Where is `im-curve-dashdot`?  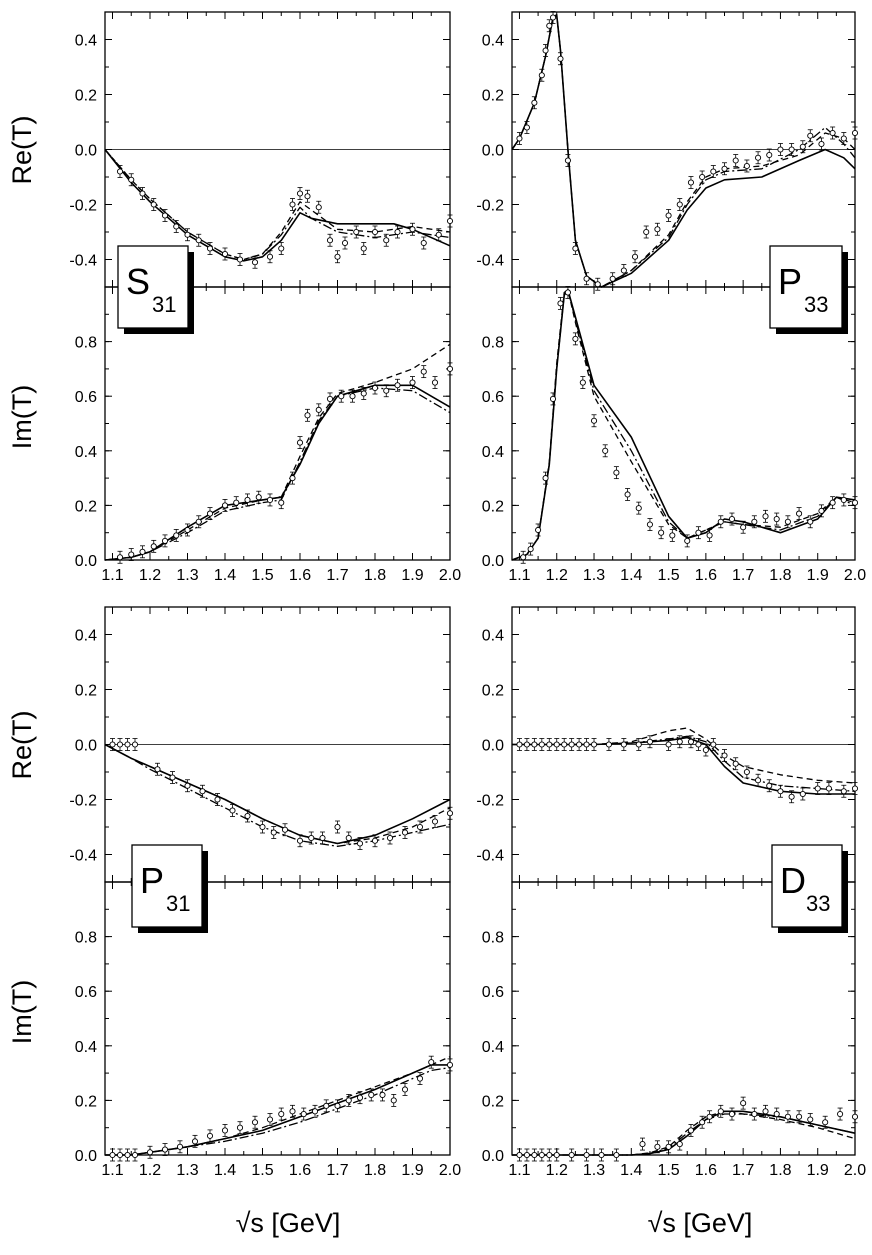 im-curve-dashdot is located at coordinates (684, 1134).